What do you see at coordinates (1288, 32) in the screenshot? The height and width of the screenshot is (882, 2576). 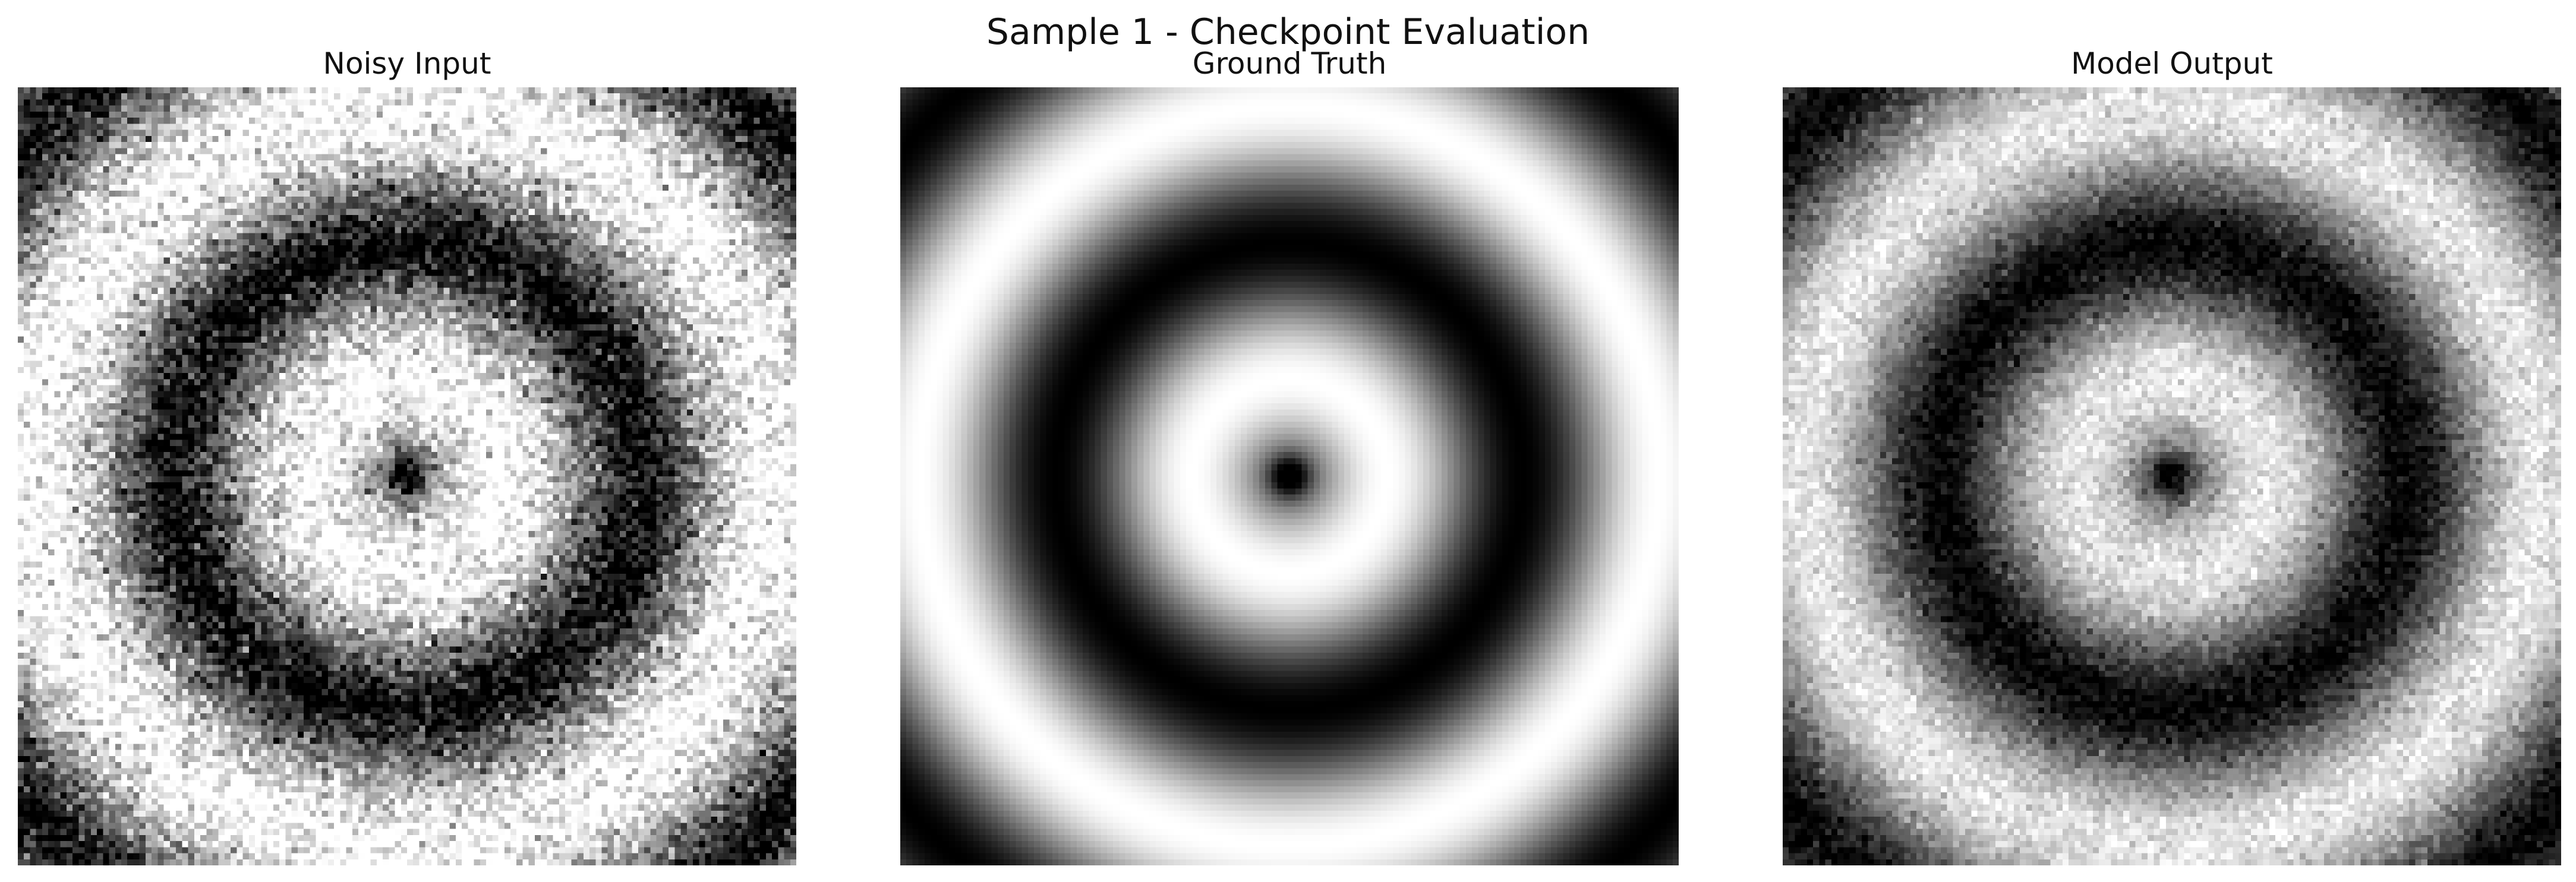 I see `figure-title: Sample 1 - Checkpoint Evaluation` at bounding box center [1288, 32].